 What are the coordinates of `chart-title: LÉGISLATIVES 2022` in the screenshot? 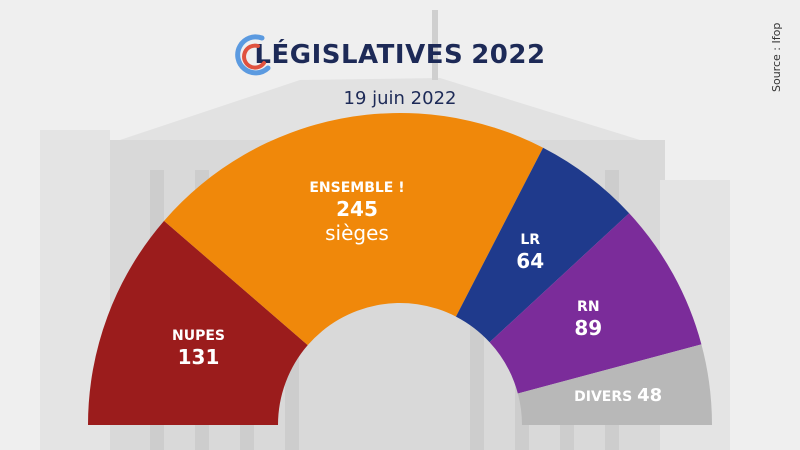 It's located at (390, 55).